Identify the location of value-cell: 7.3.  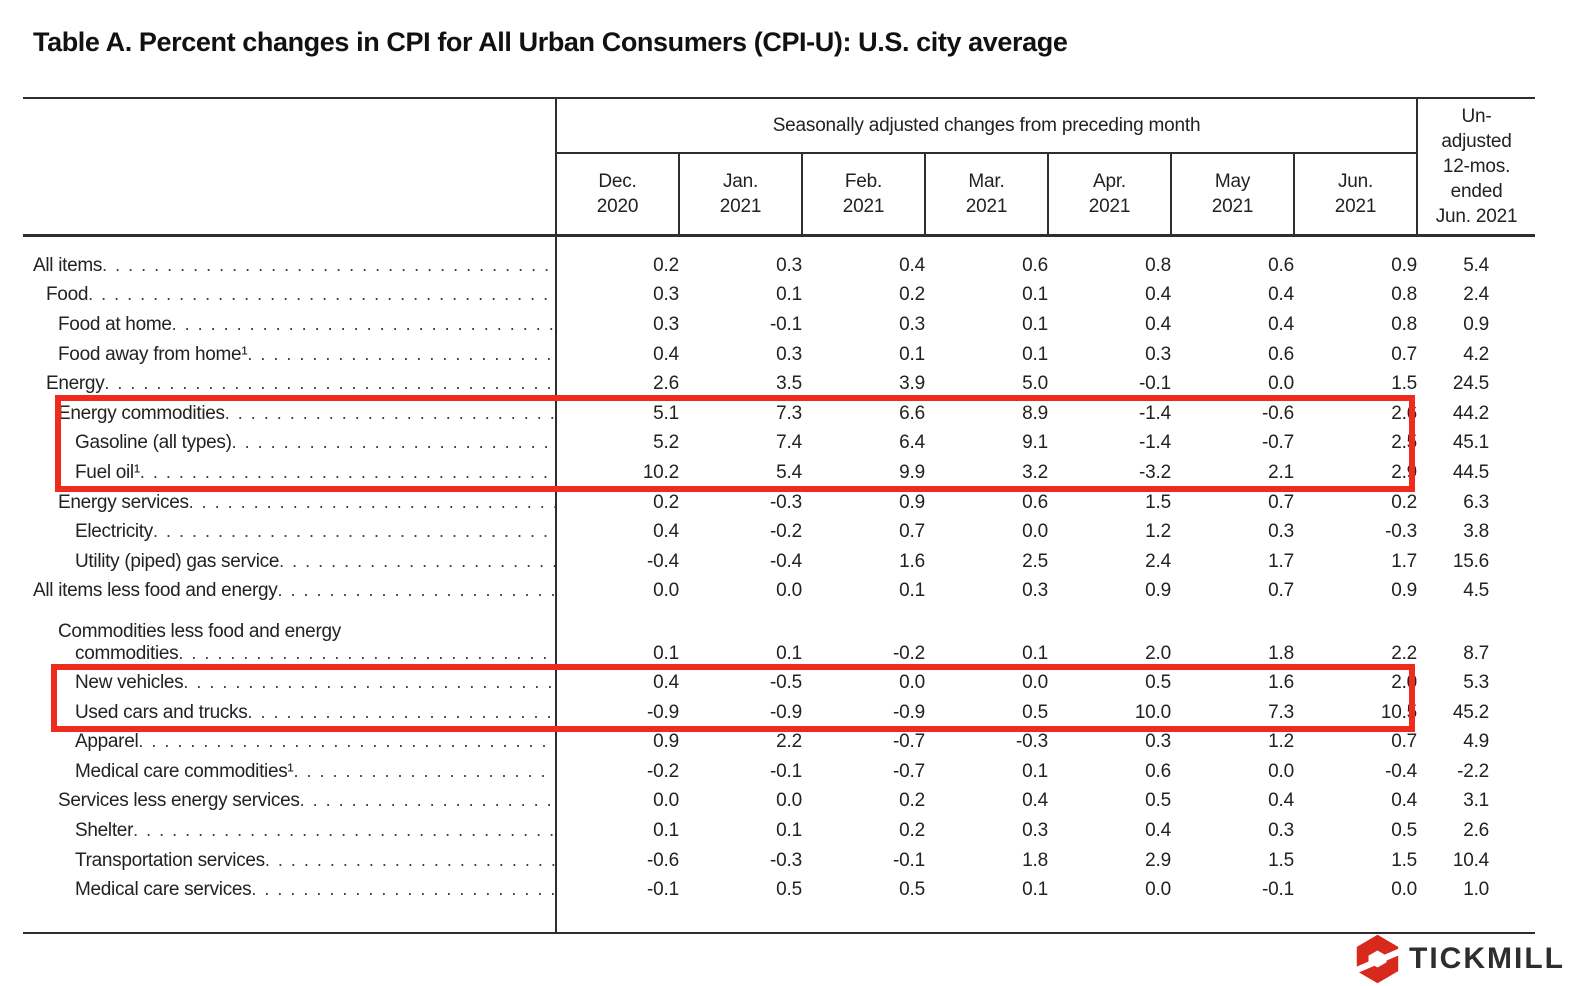
(789, 413).